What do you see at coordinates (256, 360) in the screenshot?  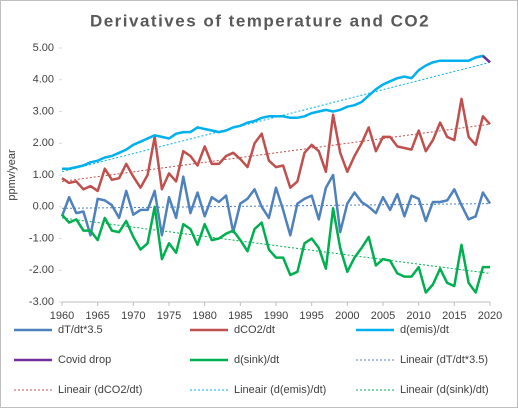 I see `legend-label: d(sink)/dt` at bounding box center [256, 360].